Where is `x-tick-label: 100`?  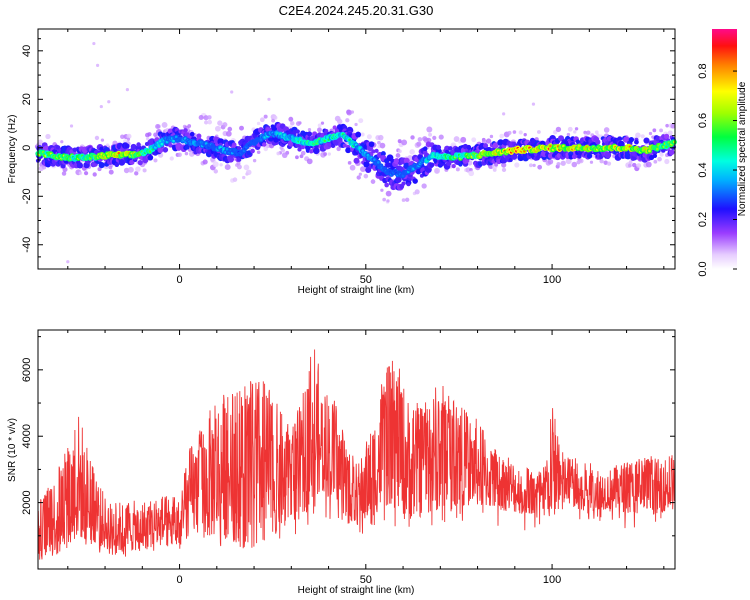 x-tick-label: 100 is located at coordinates (552, 580).